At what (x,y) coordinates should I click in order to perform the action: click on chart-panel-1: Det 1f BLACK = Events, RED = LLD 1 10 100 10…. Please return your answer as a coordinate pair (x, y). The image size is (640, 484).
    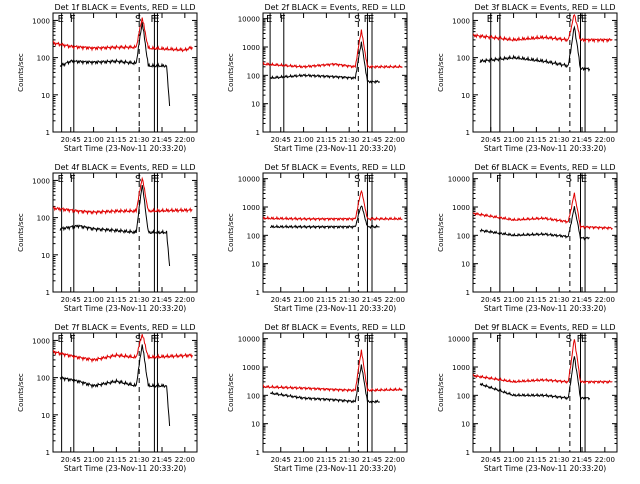
    Looking at the image, I should click on (107, 78).